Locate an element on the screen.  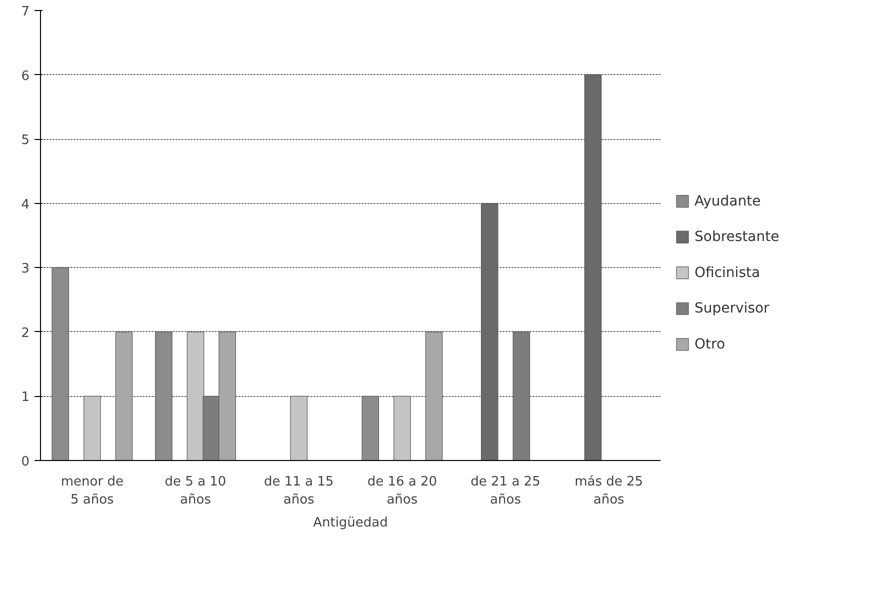
x-tick-label: menor de 5 años is located at coordinates (92, 491).